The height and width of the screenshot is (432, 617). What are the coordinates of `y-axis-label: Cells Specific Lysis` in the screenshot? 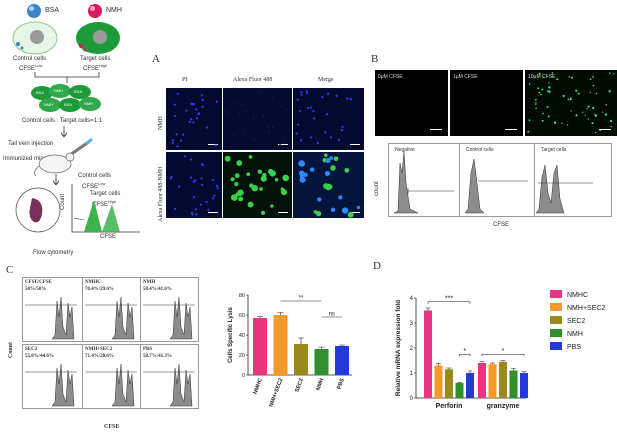 It's located at (231, 334).